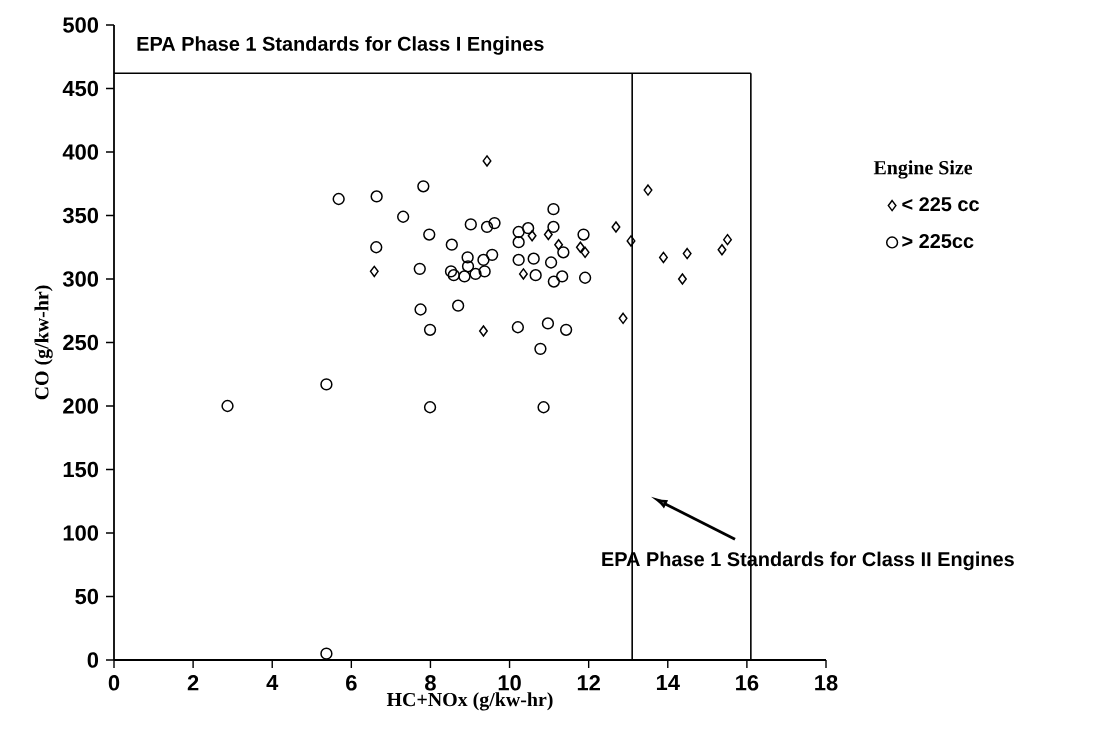 Image resolution: width=1097 pixels, height=730 pixels. Describe the element at coordinates (272, 683) in the screenshot. I see `x-tick-label: 4` at that location.